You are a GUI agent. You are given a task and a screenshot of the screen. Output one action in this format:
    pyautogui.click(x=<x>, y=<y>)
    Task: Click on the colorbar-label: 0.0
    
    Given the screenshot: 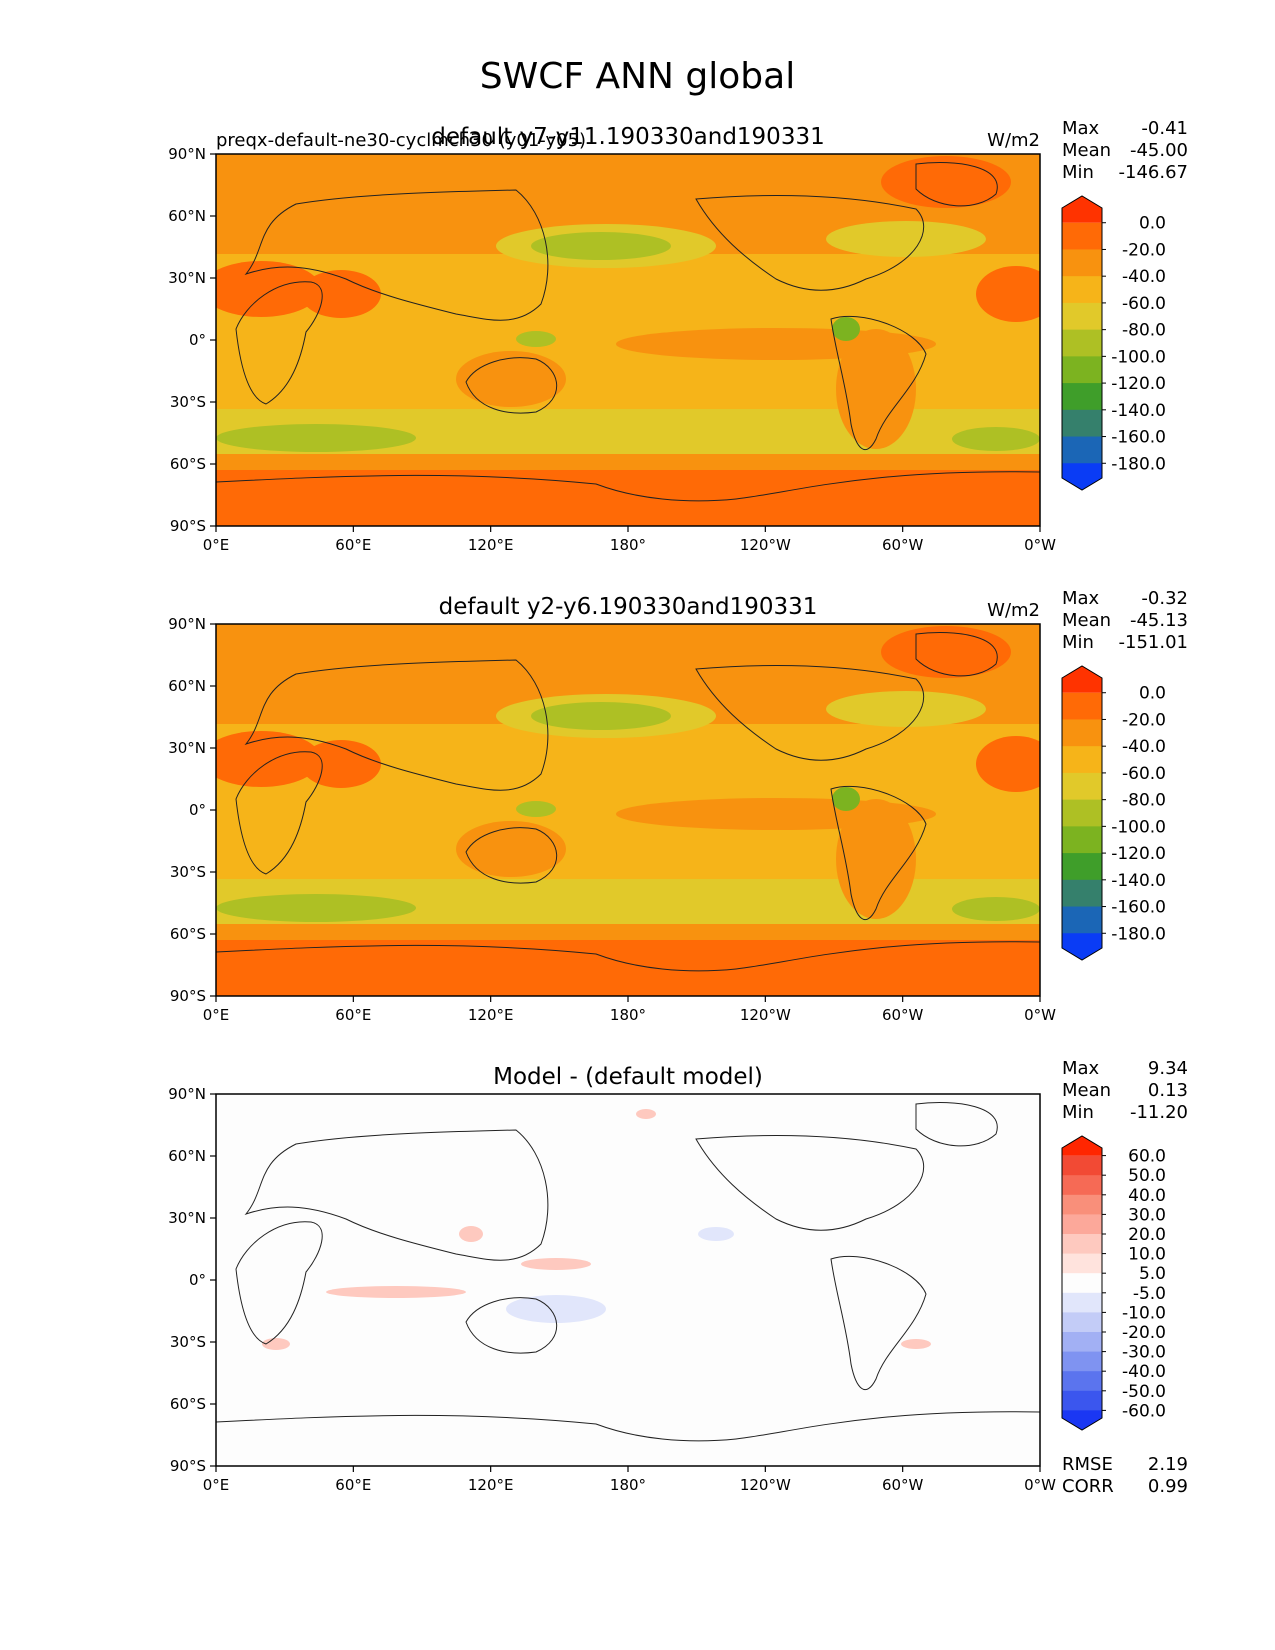 What is the action you would take?
    pyautogui.click(x=1152, y=224)
    